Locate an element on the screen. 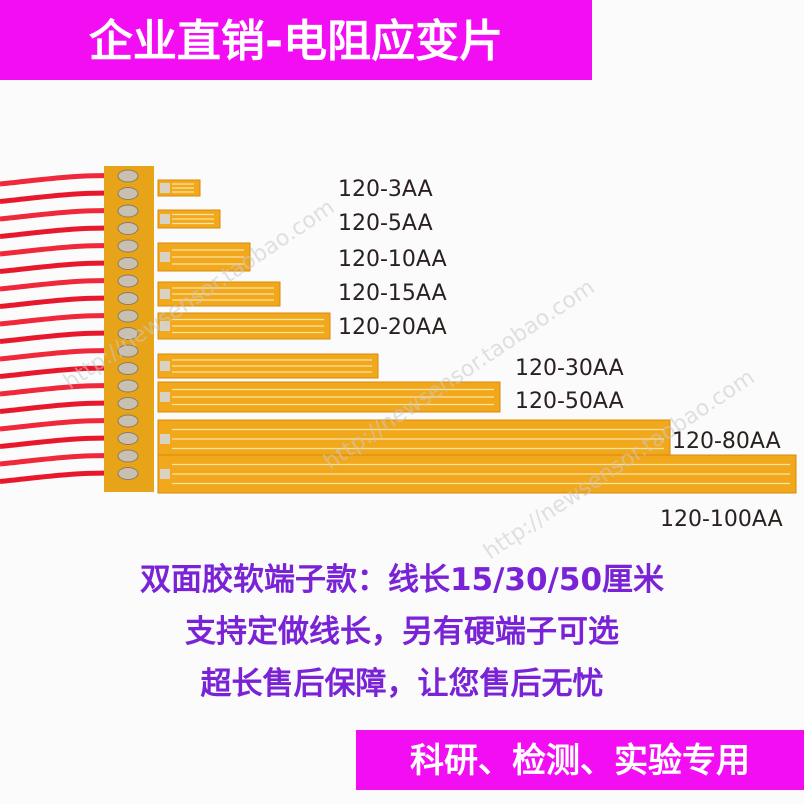 This screenshot has height=804, width=804. description-line: 双面胶软端子款：线长15/30/50厘米 is located at coordinates (402, 580).